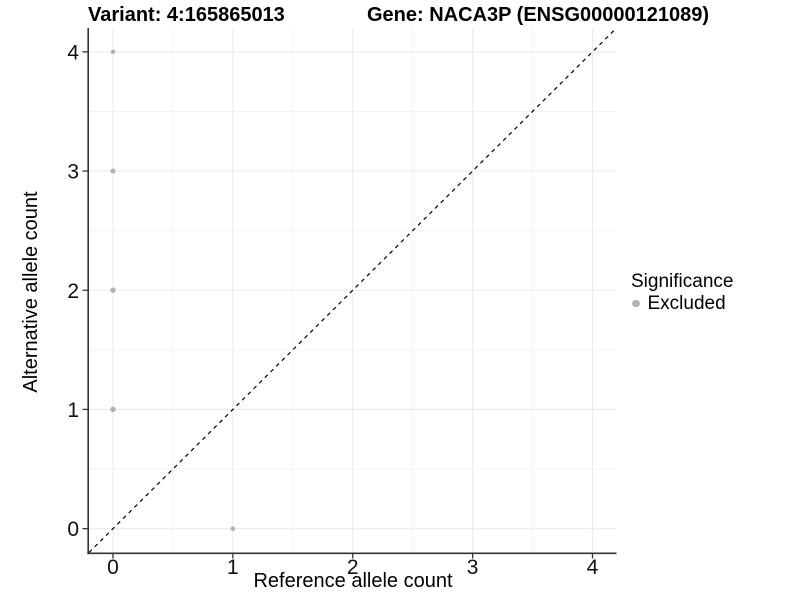  Describe the element at coordinates (73, 529) in the screenshot. I see `y-tick-label: 0` at that location.